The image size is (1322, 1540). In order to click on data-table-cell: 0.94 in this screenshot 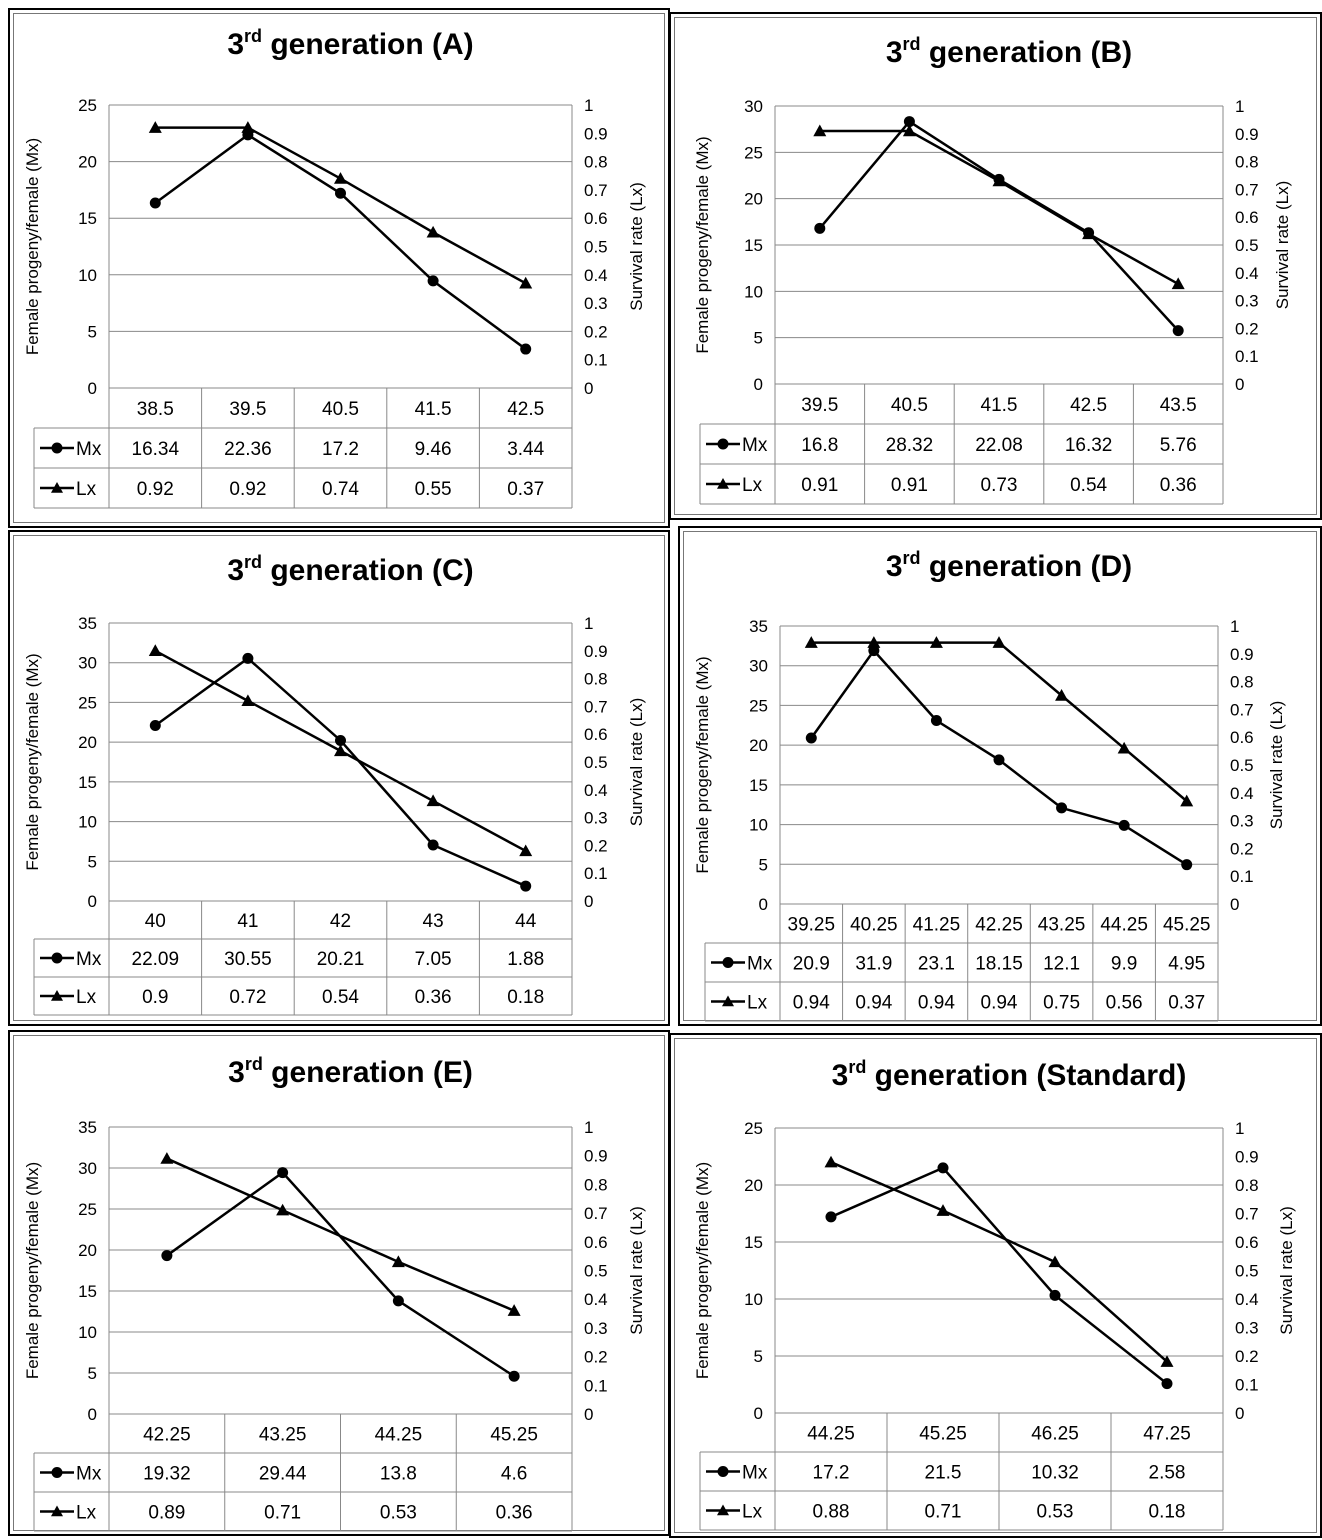, I will do `click(999, 1003)`.